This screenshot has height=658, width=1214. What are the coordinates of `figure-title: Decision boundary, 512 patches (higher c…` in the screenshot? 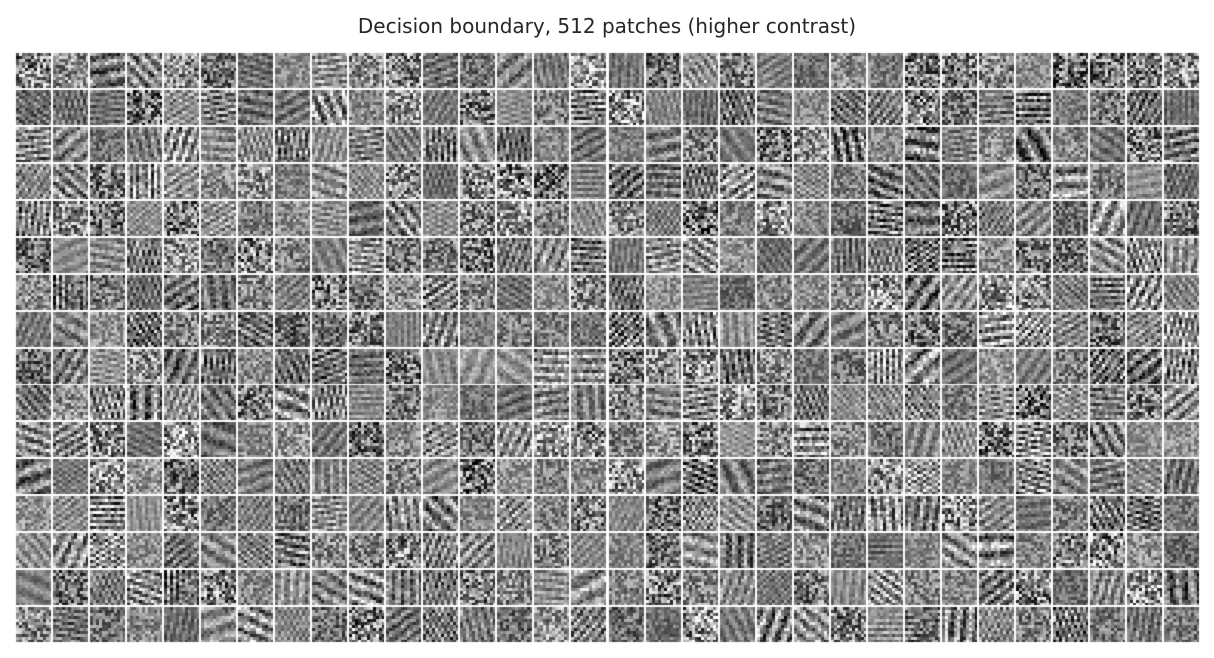 It's located at (607, 26).